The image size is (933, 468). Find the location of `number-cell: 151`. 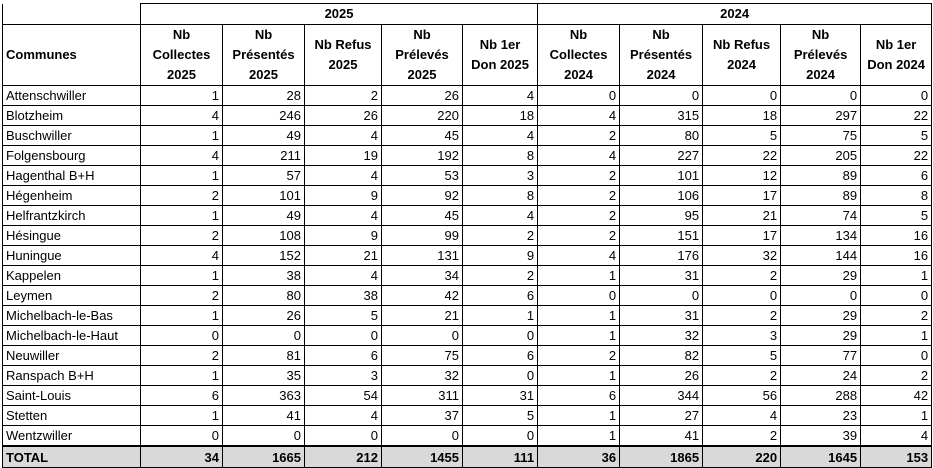

number-cell: 151 is located at coordinates (661, 235).